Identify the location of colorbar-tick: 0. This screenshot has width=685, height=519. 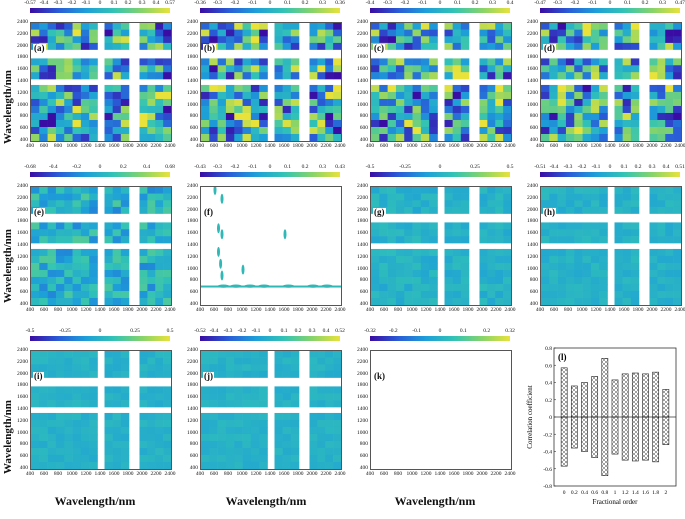
(610, 167).